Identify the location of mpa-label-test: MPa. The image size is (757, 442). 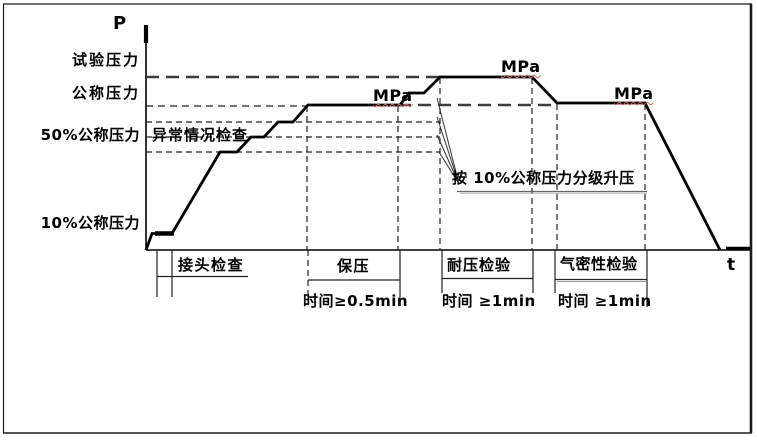
(521, 66).